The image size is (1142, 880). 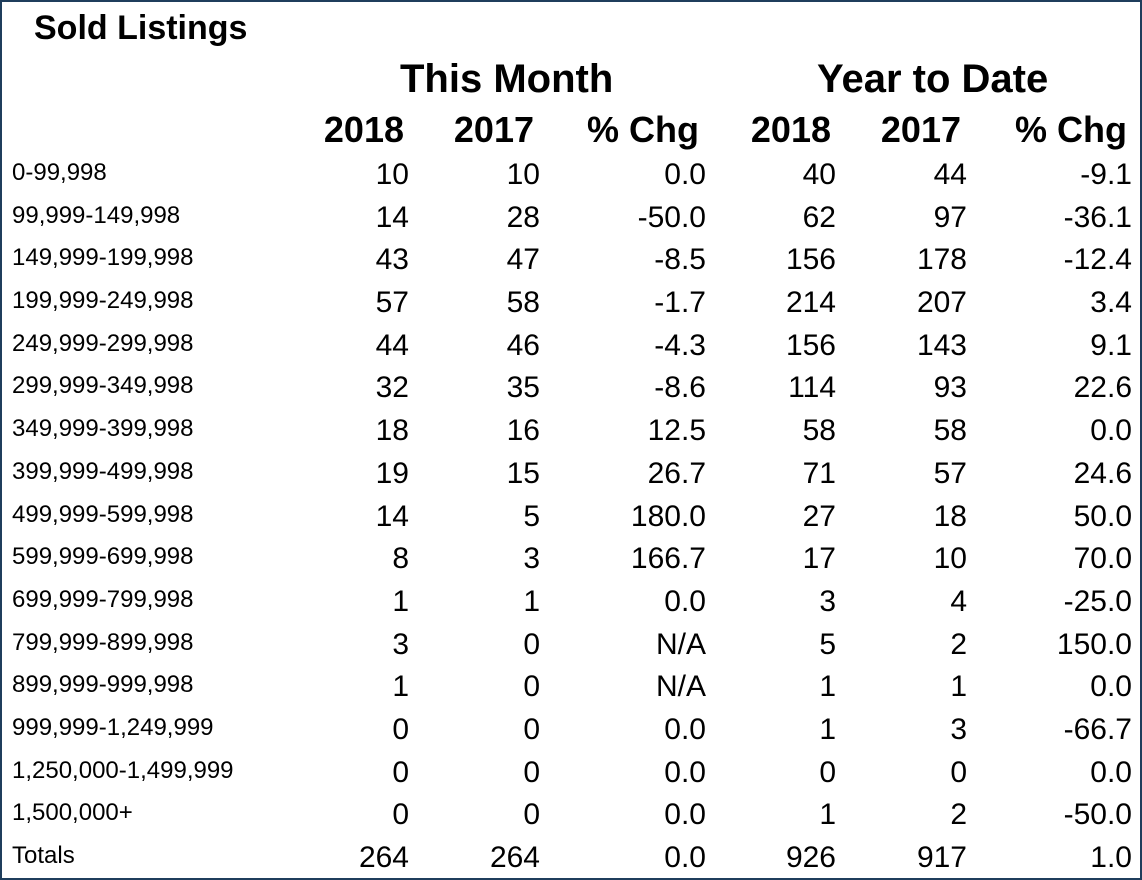 I want to click on table-row: 149,999-199,998 43 47 -8.5 156 178 -12.4, so click(x=571, y=260).